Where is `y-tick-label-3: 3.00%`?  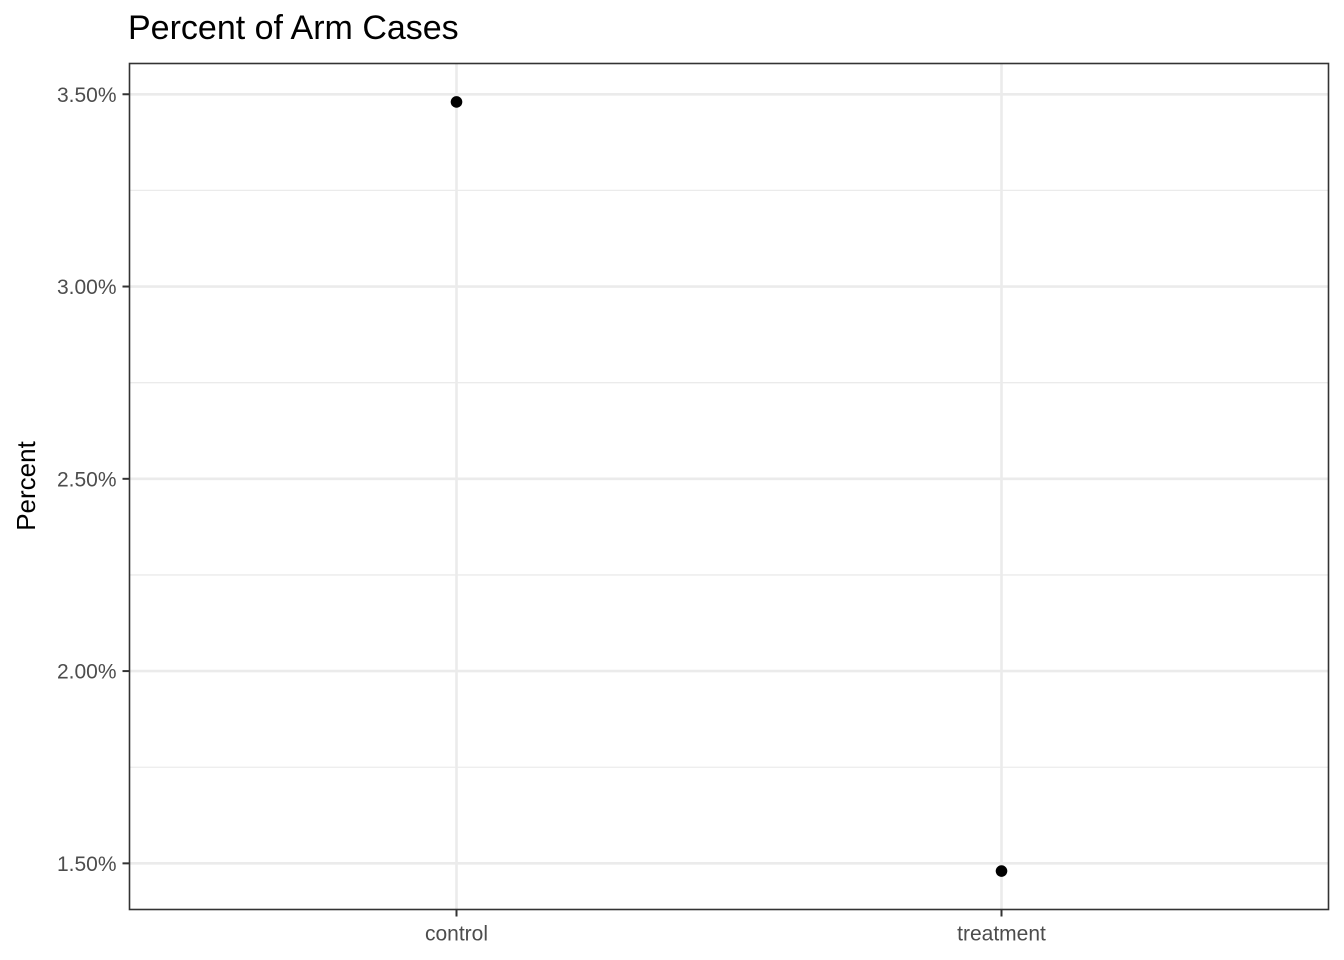 y-tick-label-3: 3.00% is located at coordinates (87, 287).